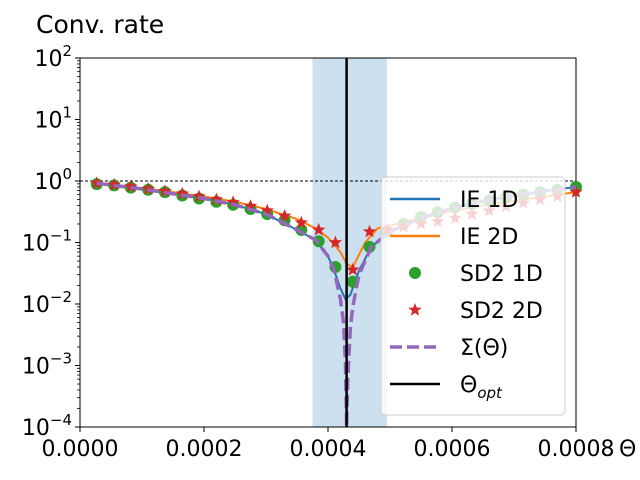 The image size is (640, 480). Describe the element at coordinates (204, 449) in the screenshot. I see `x-tick-label: 0.0002` at that location.